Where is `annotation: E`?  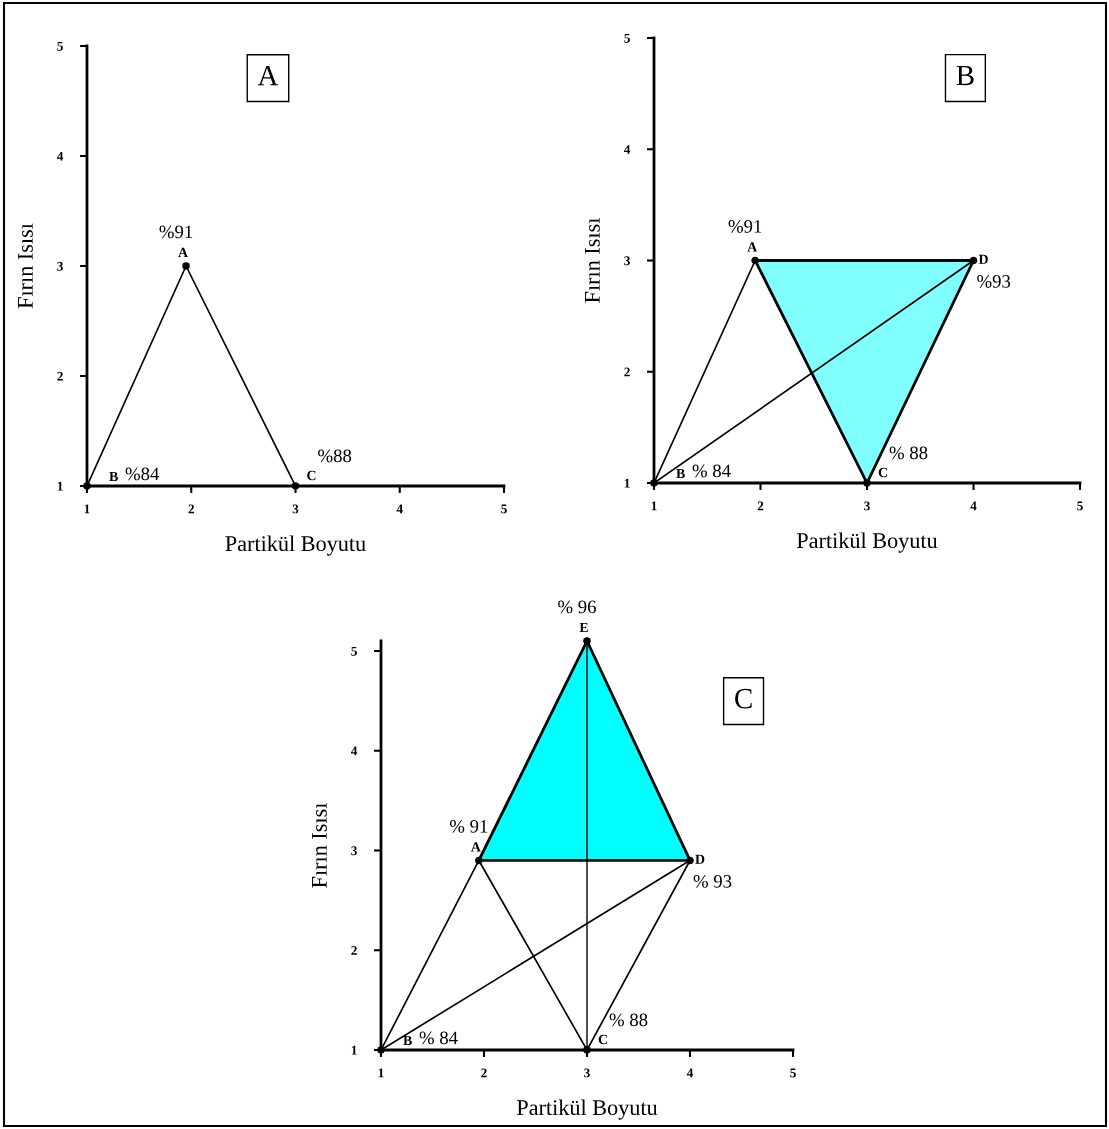 annotation: E is located at coordinates (583, 627).